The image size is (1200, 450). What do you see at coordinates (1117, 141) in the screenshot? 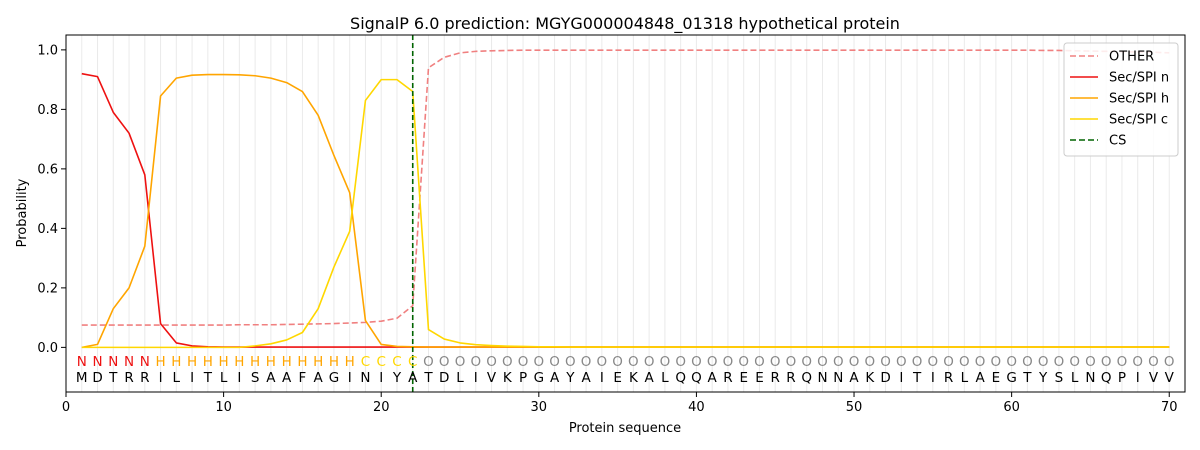
I see `legend-label: CS` at bounding box center [1117, 141].